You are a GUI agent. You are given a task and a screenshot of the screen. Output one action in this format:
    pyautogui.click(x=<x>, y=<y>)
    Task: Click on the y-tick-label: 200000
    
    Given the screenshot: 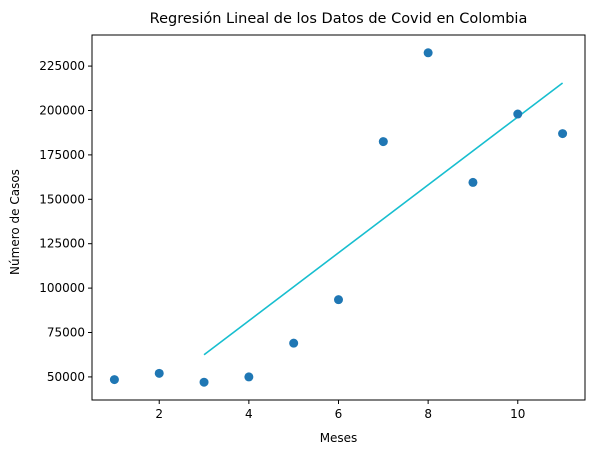 What is the action you would take?
    pyautogui.click(x=62, y=110)
    